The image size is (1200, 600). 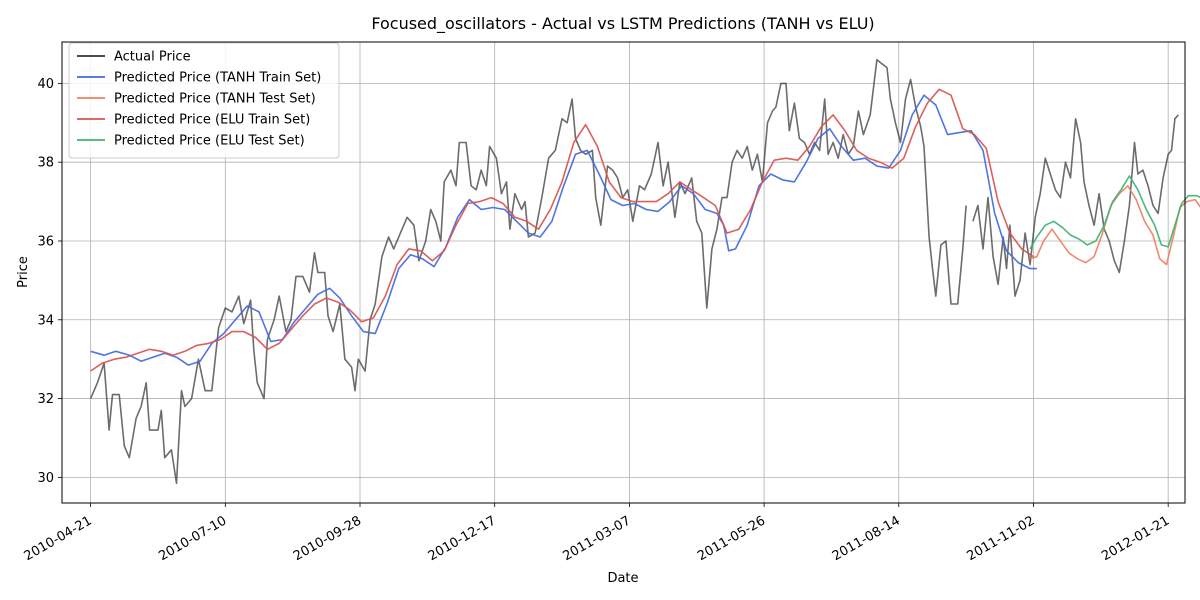 What do you see at coordinates (209, 141) in the screenshot?
I see `legend-label: Predicted Price (ELU Test Set)` at bounding box center [209, 141].